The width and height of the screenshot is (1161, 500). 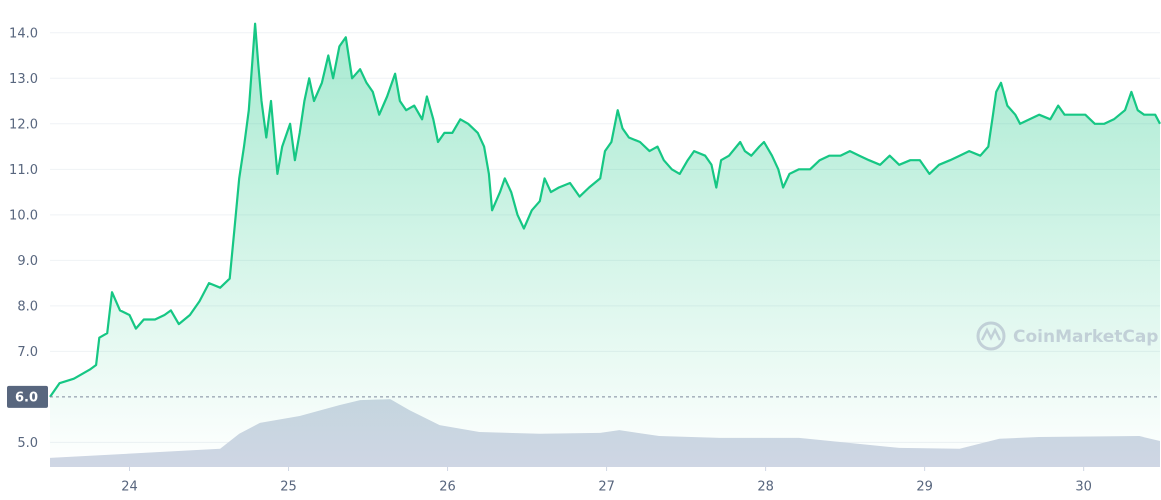 What do you see at coordinates (606, 487) in the screenshot?
I see `x-tick-label: 27` at bounding box center [606, 487].